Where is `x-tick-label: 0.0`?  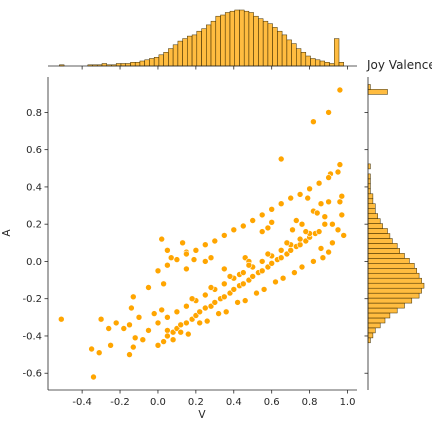 x-tick-label: 0.0 is located at coordinates (158, 402).